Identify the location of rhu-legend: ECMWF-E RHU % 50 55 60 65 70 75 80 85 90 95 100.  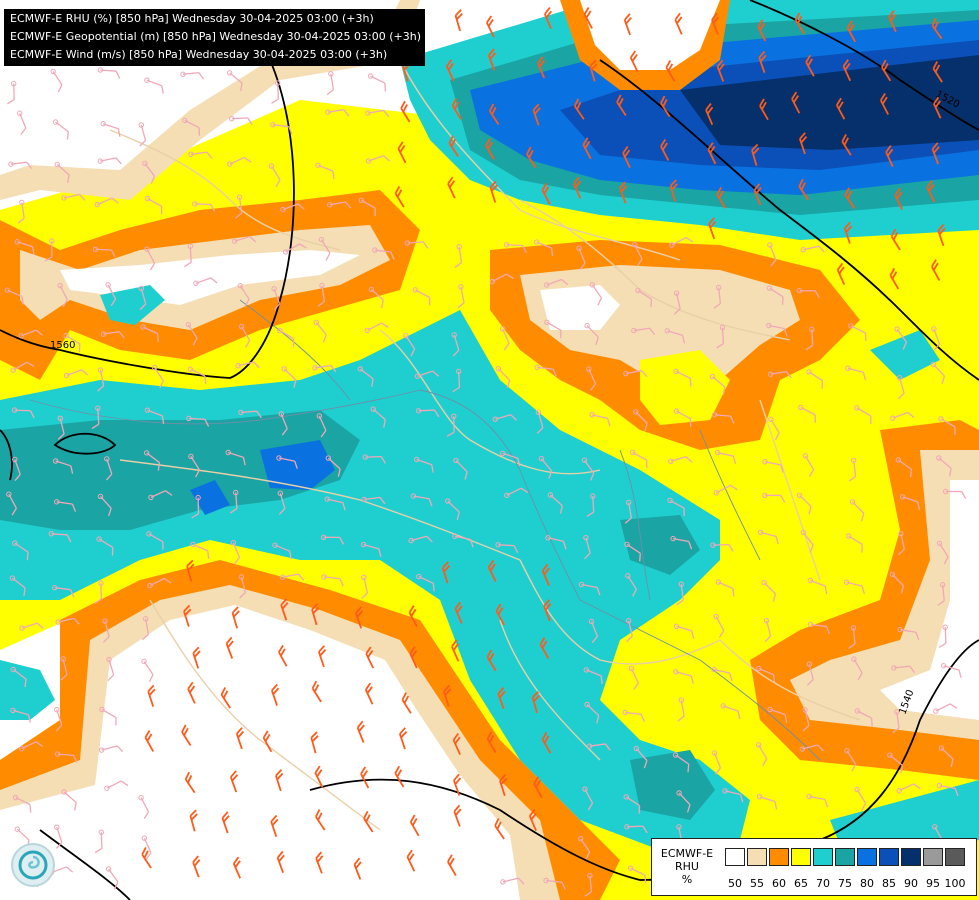
(814, 867).